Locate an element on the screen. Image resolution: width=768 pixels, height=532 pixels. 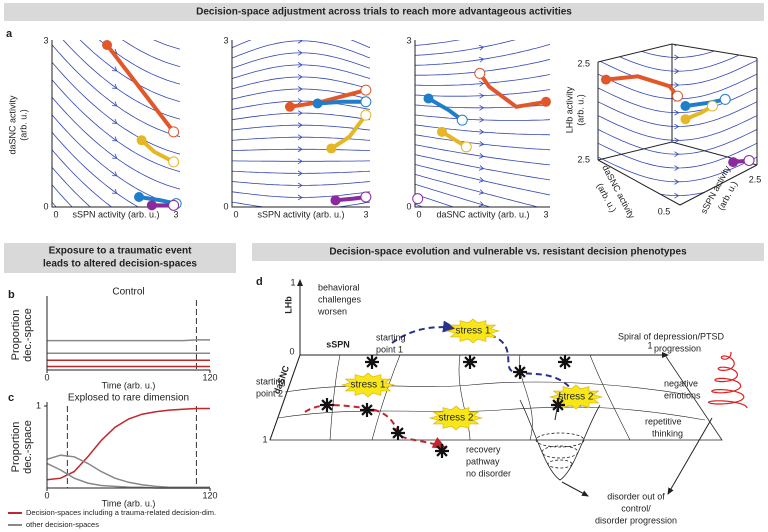
phase-plot is located at coordinates (482, 165).